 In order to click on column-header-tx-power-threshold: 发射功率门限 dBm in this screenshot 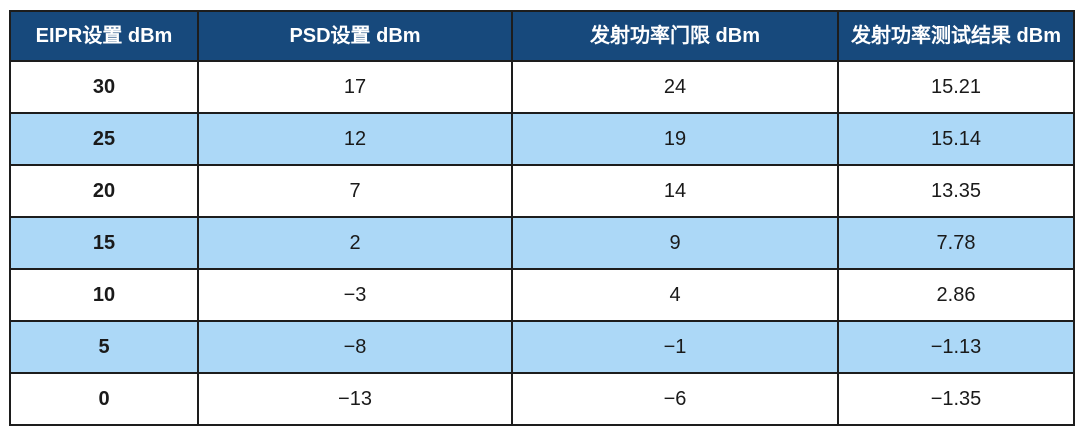, I will do `click(675, 36)`.